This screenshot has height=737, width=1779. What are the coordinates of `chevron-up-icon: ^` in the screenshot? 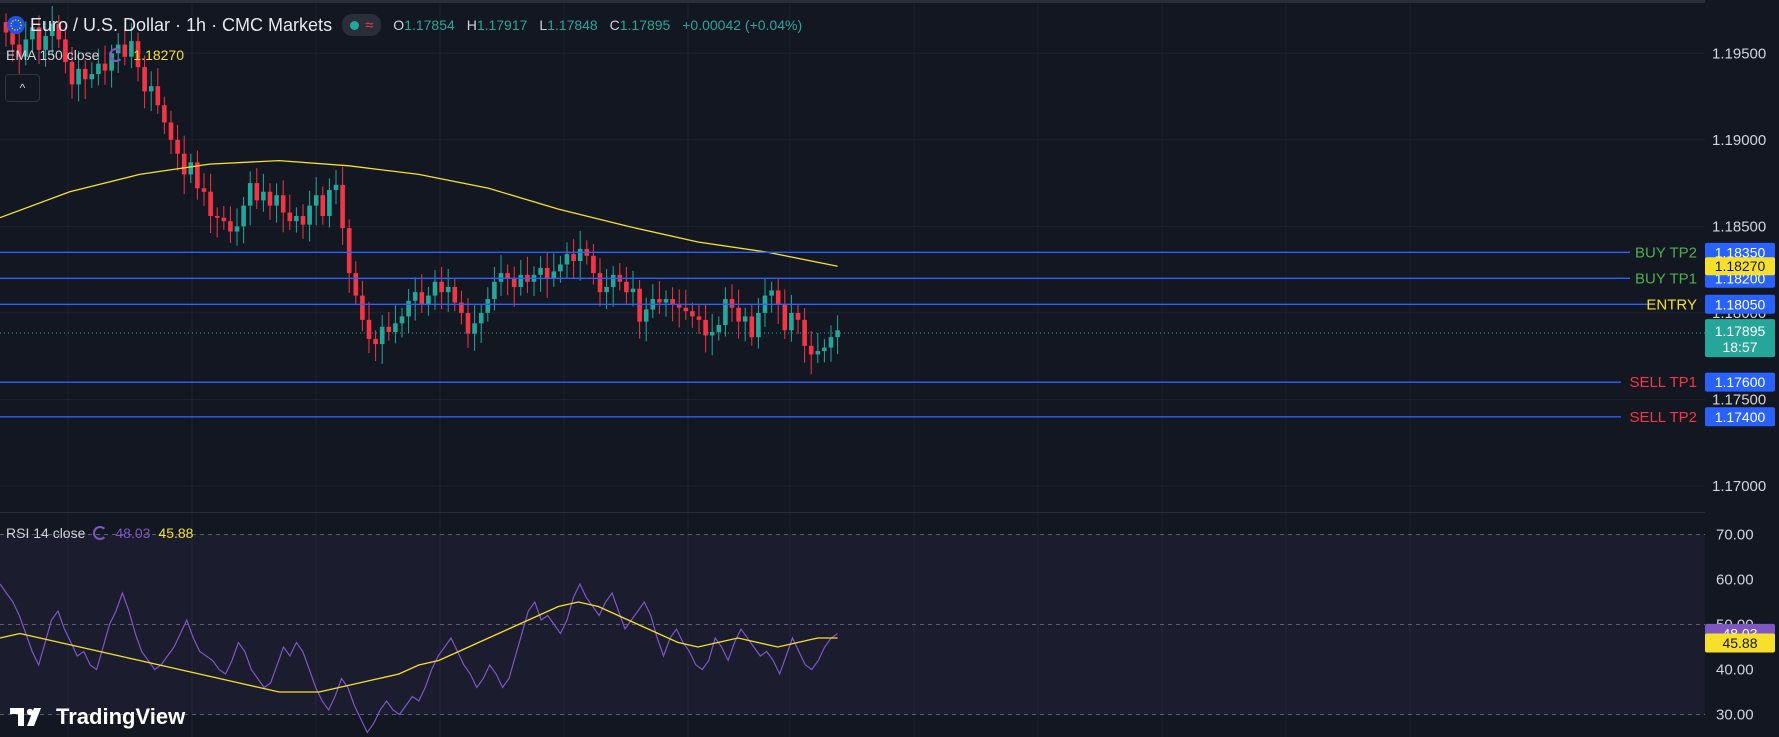 It's located at (22, 88).